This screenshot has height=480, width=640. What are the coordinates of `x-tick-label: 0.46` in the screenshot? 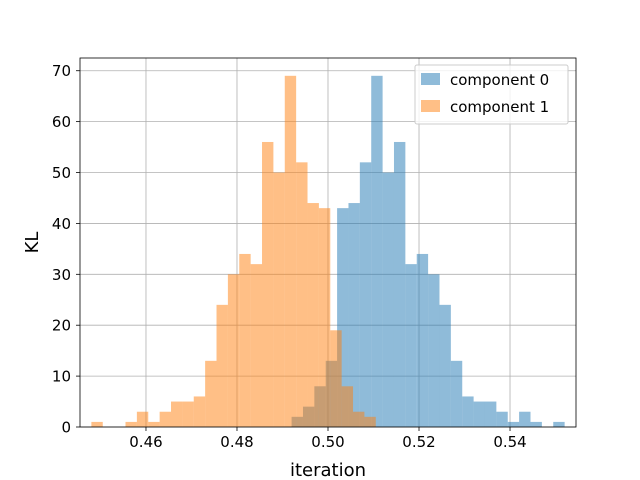 It's located at (145, 442).